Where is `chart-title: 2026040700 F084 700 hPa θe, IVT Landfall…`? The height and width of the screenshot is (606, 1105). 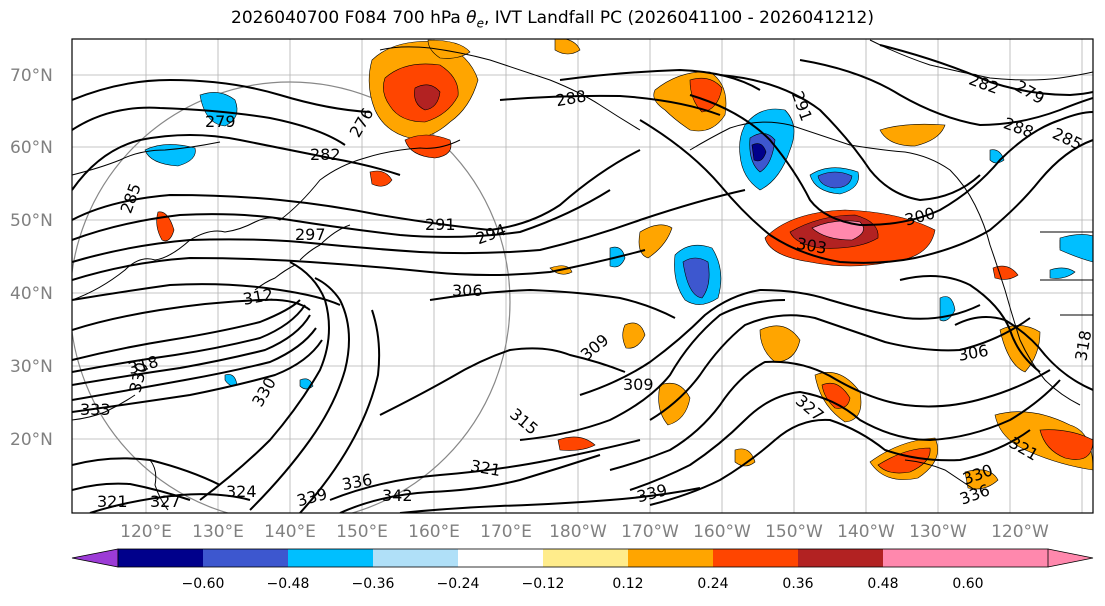 chart-title: 2026040700 F084 700 hPa θe, IVT Landfall… is located at coordinates (552, 19).